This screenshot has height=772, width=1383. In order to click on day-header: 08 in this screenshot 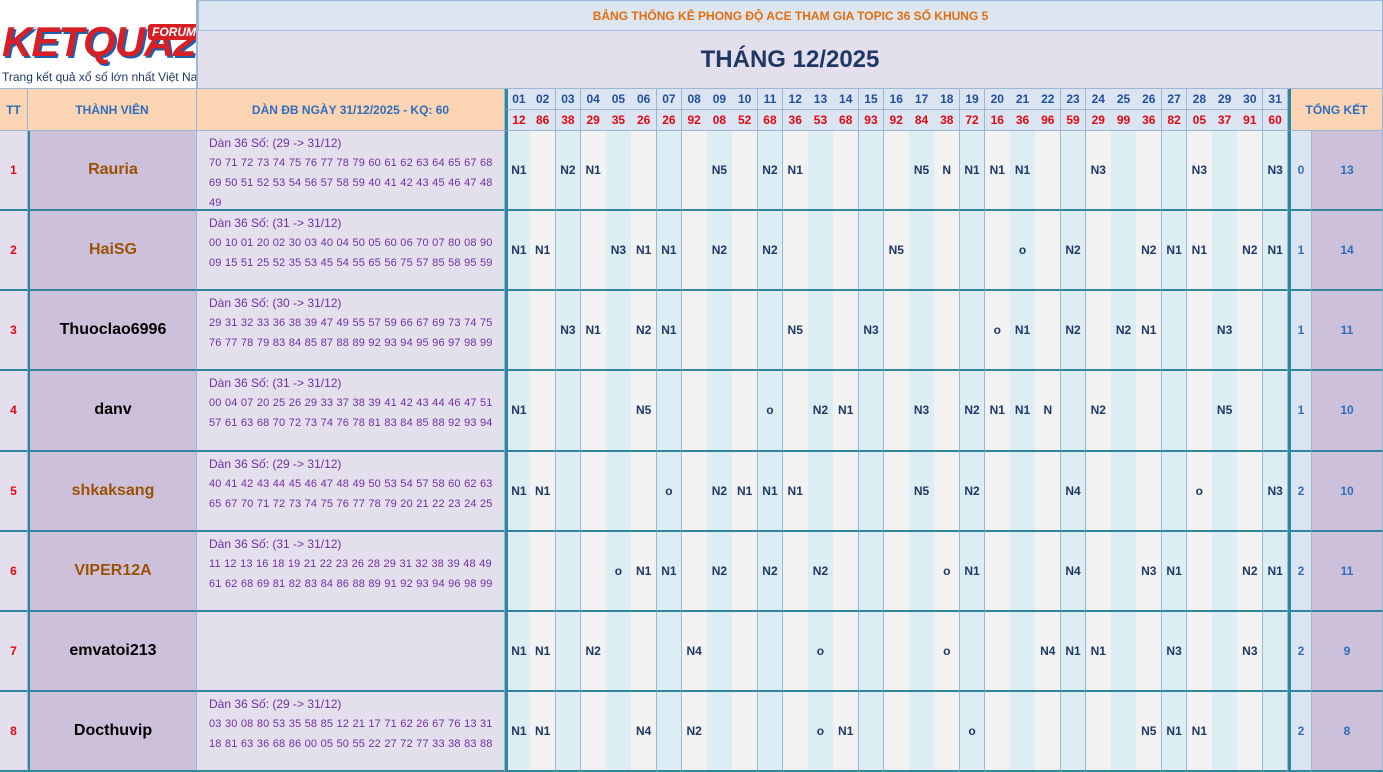, I will do `click(694, 99)`.